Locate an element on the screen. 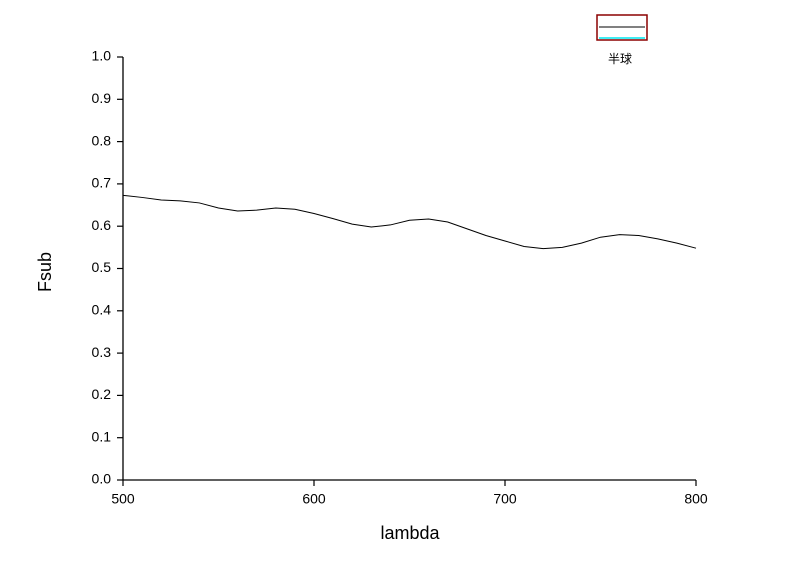  y-tick-label: 0.7 is located at coordinates (102, 183).